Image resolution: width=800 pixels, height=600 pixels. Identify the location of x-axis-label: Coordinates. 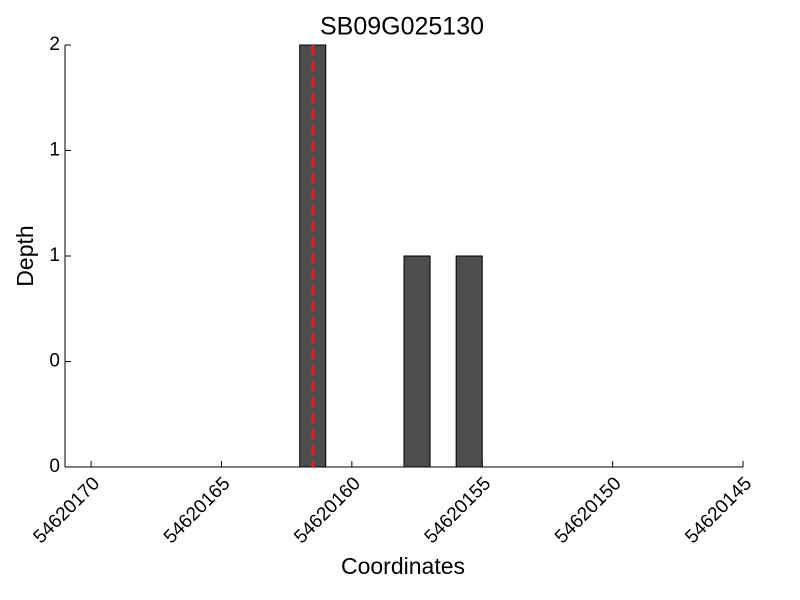
(403, 566).